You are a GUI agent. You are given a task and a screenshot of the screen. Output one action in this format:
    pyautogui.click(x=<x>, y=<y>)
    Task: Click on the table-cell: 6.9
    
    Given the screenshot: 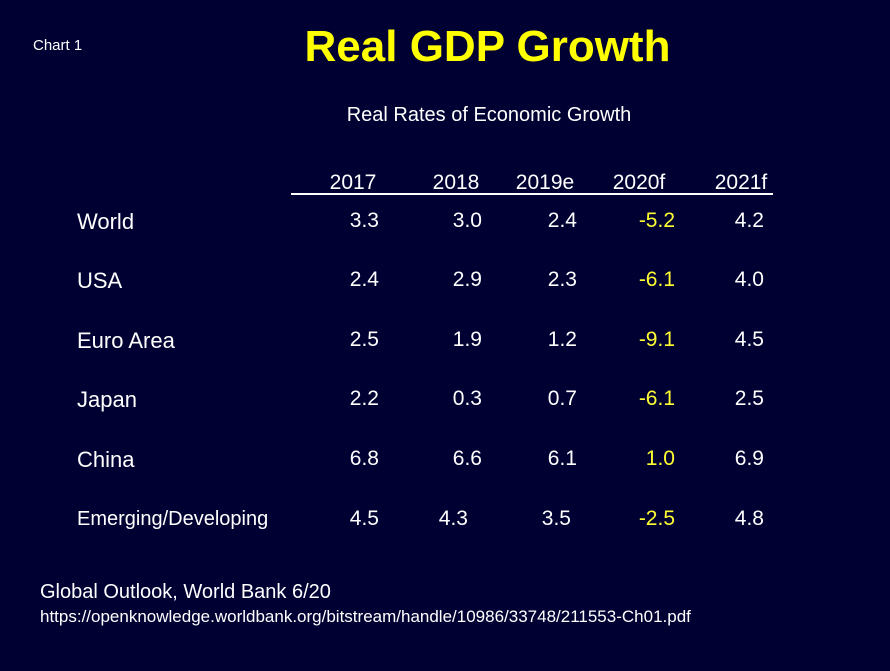 What is the action you would take?
    pyautogui.click(x=749, y=458)
    